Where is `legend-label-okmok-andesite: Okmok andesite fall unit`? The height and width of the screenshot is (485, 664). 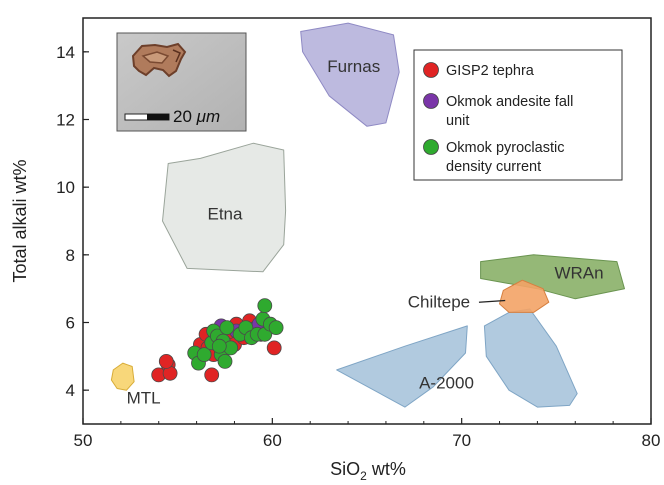 legend-label-okmok-andesite: Okmok andesite fall unit is located at coordinates (509, 111).